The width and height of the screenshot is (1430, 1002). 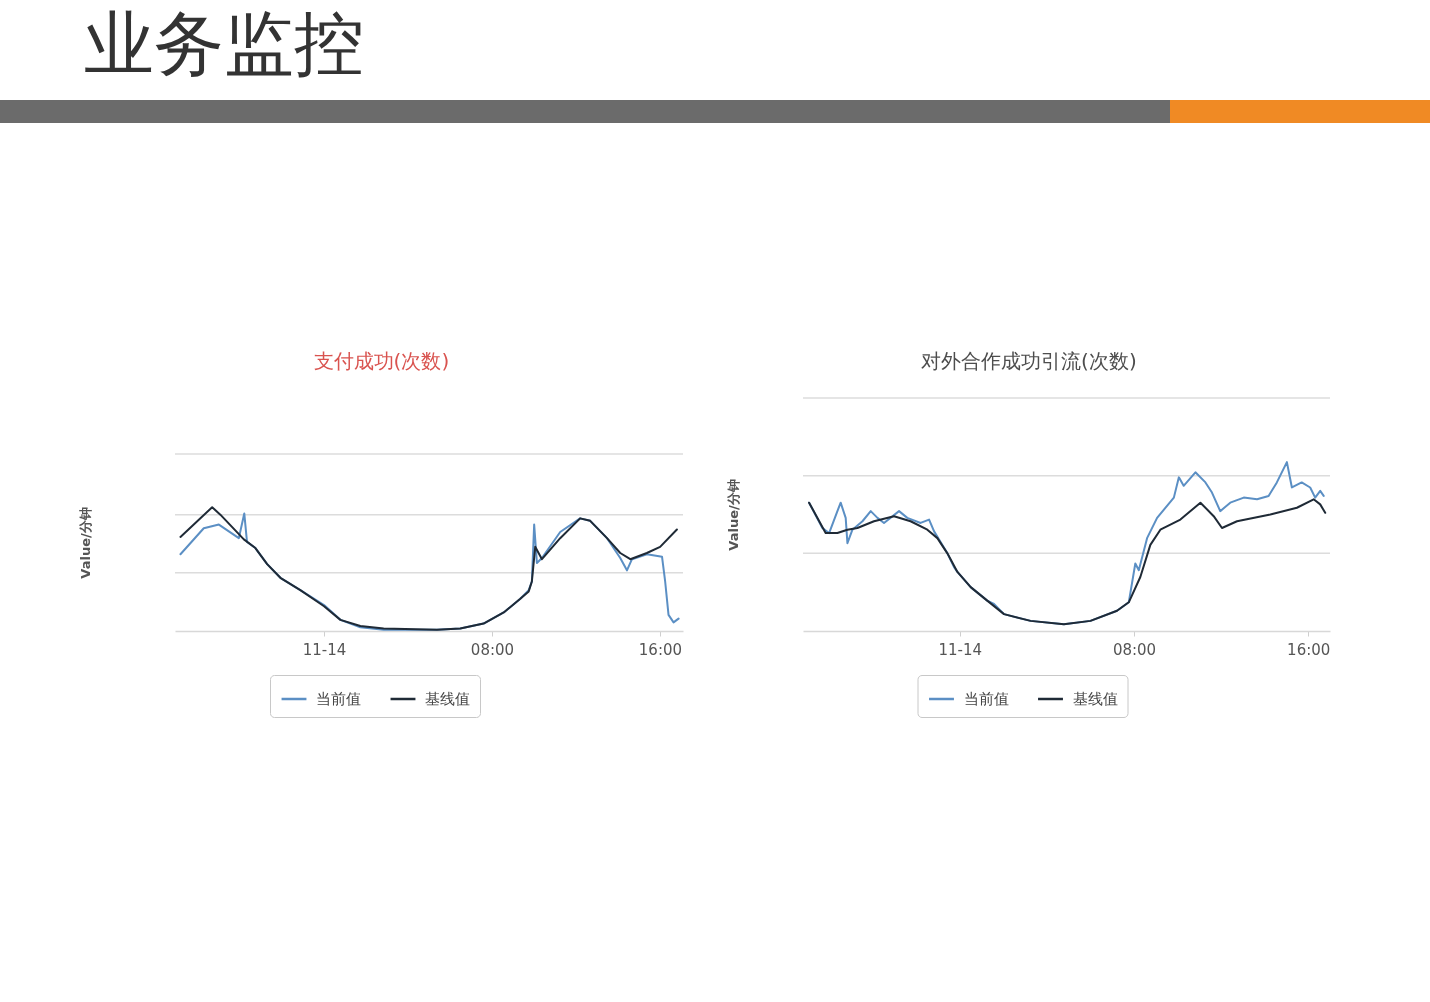 What do you see at coordinates (1029, 361) in the screenshot?
I see `chart-title: 对外合作成功引流(次数)` at bounding box center [1029, 361].